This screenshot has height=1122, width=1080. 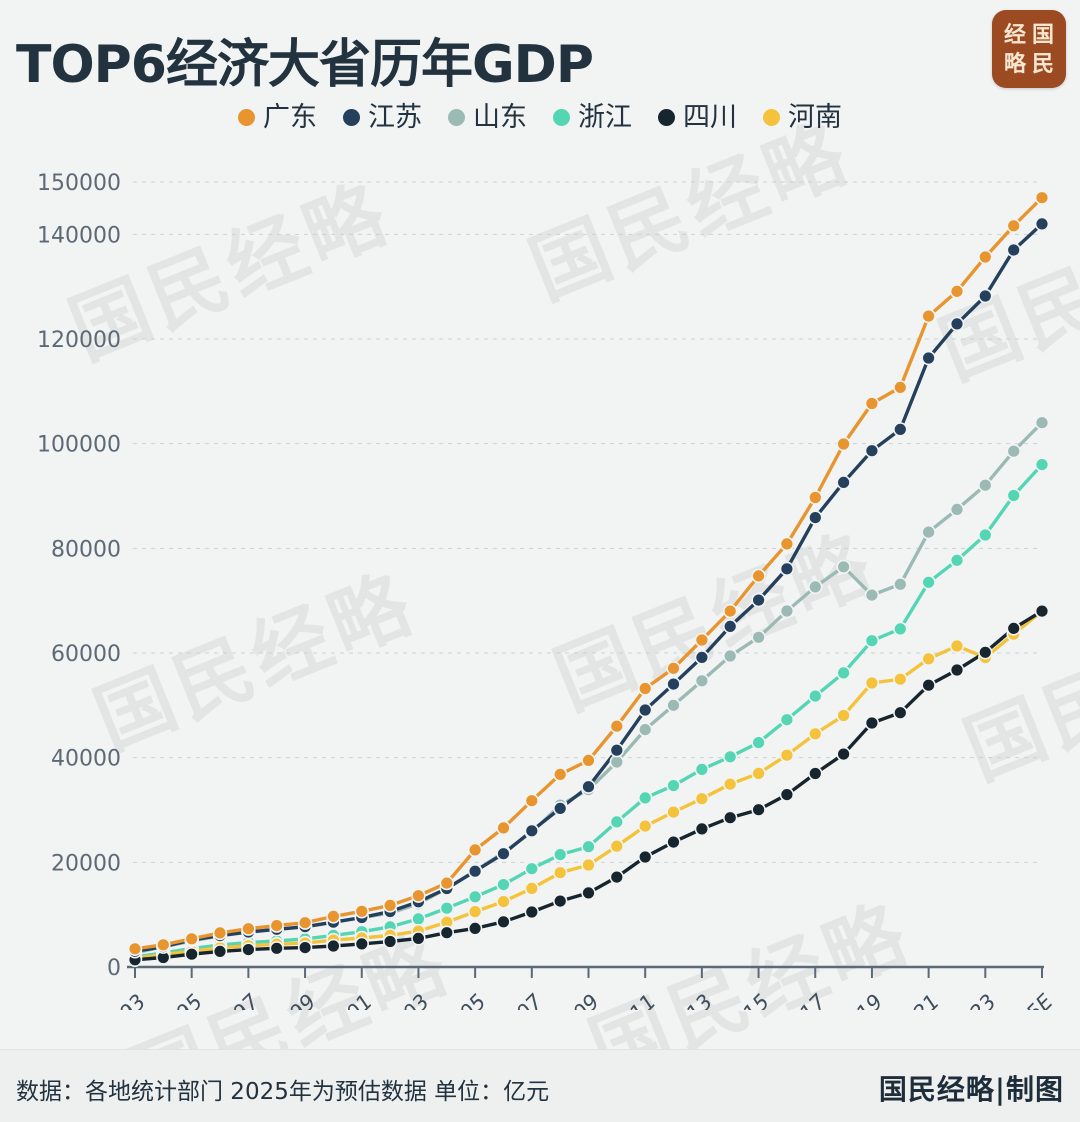 What do you see at coordinates (1014, 63) in the screenshot?
I see `logo-char-3: 略` at bounding box center [1014, 63].